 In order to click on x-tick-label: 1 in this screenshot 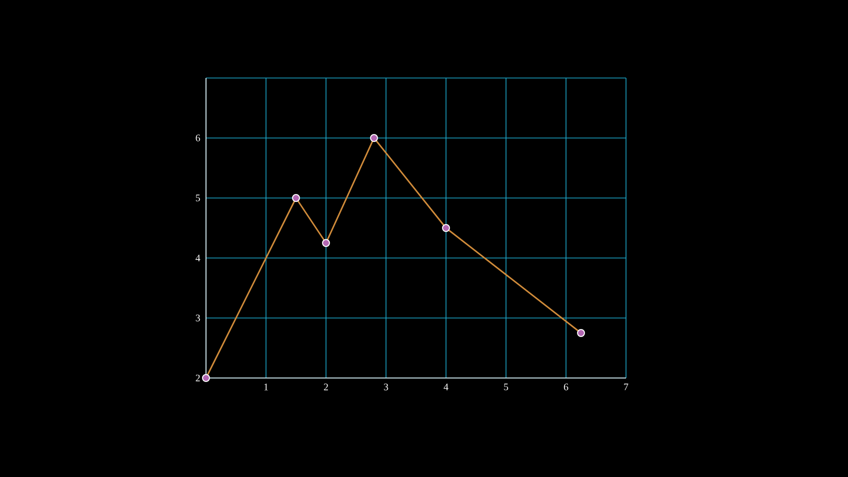, I will do `click(266, 387)`.